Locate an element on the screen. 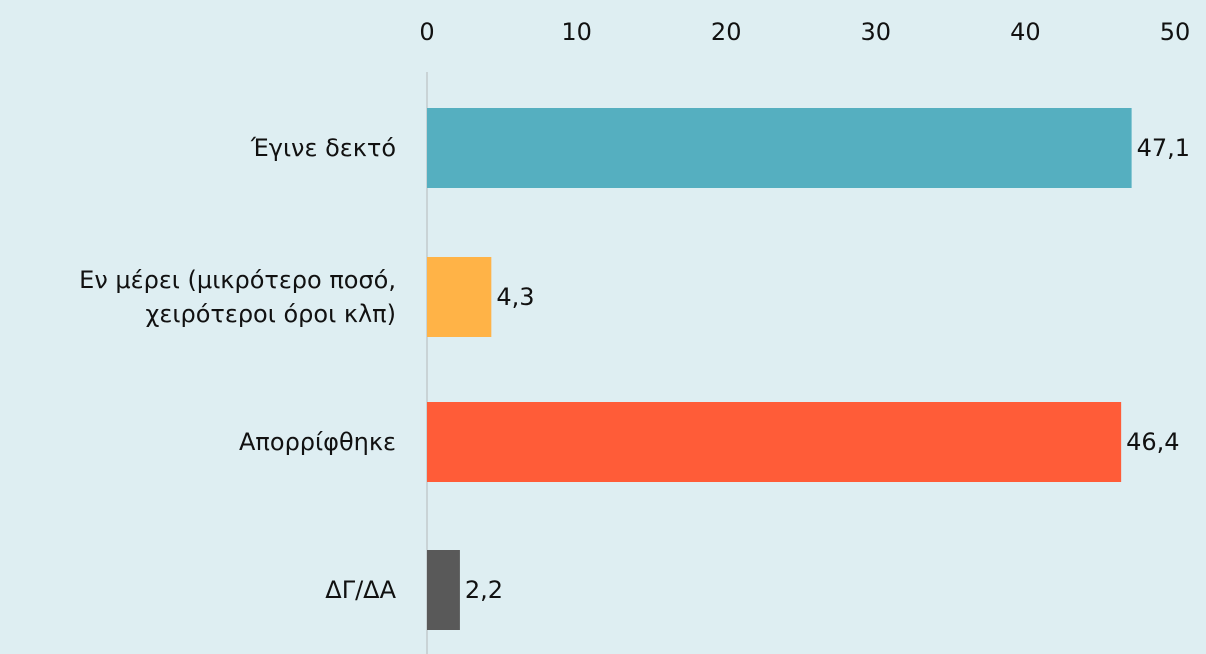 The image size is (1206, 654). x-tick-label: 50 is located at coordinates (1175, 32).